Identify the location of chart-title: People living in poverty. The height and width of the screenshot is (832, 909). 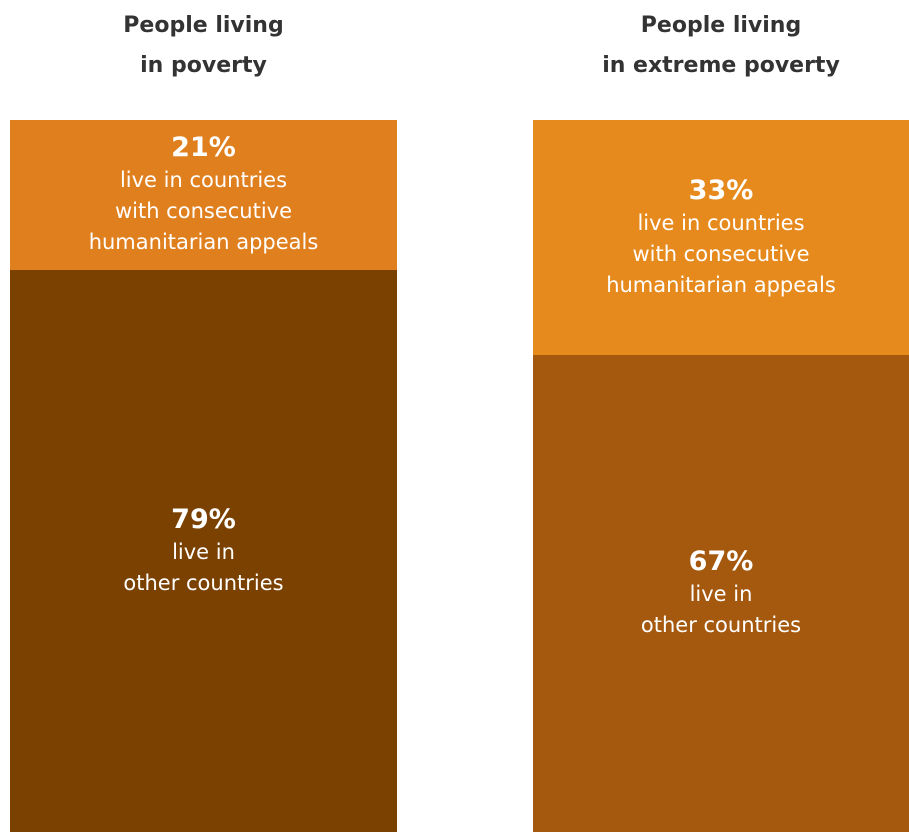
(203, 46).